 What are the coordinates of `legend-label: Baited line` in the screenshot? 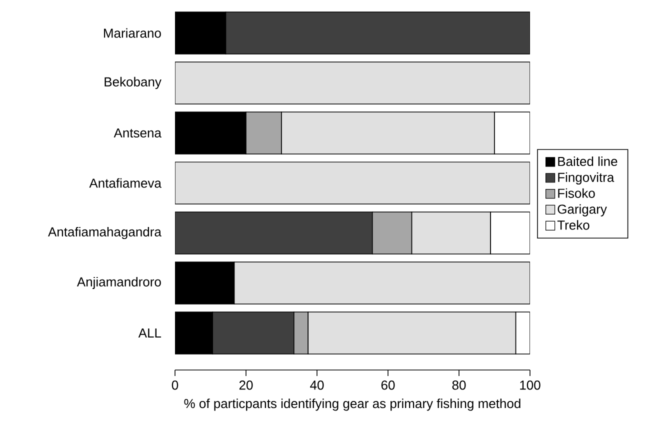 It's located at (588, 161).